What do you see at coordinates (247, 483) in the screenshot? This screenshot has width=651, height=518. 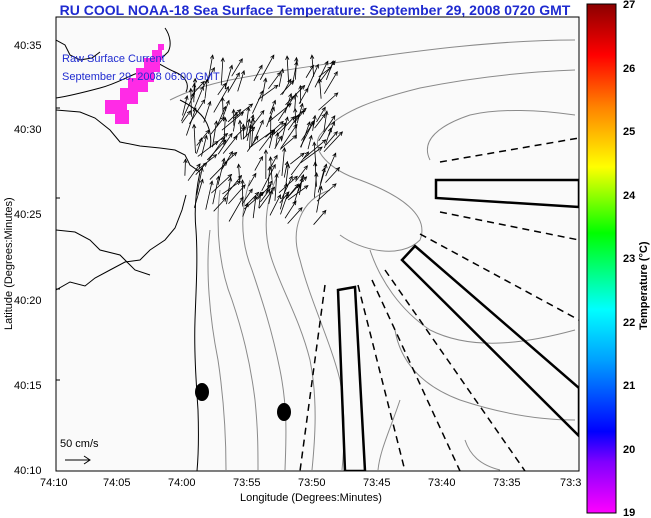 I see `x-tick-label: 73:55` at bounding box center [247, 483].